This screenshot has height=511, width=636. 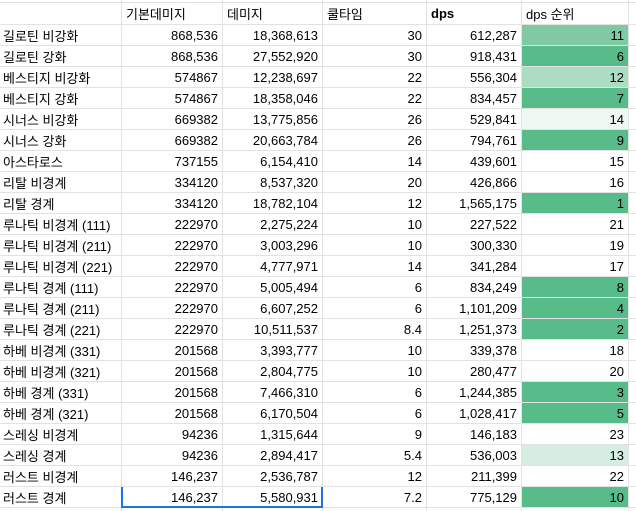 What do you see at coordinates (474, 119) in the screenshot?
I see `dps-cell: 529,841` at bounding box center [474, 119].